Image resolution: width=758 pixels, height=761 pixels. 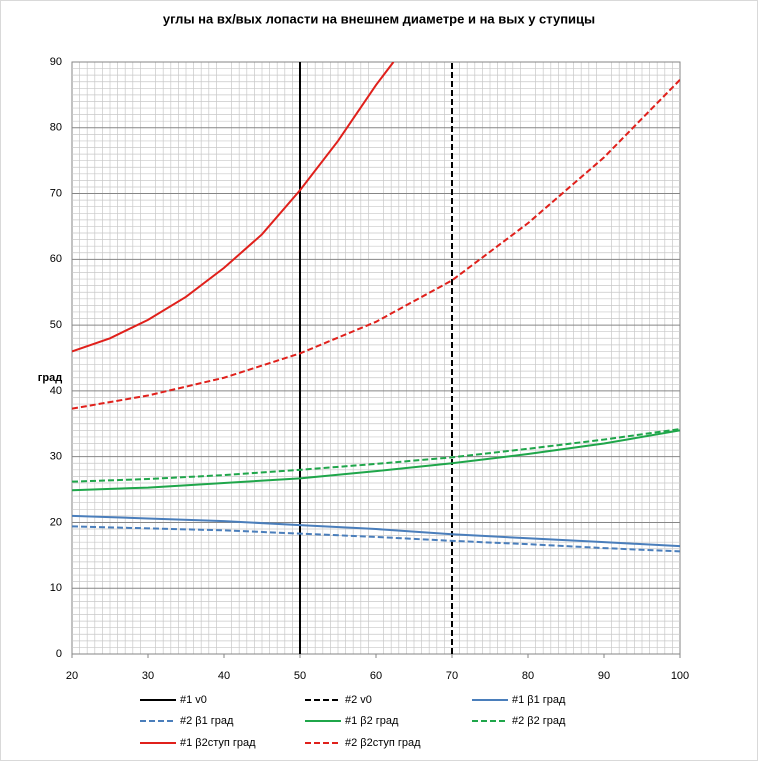 I want to click on x-tick-label: 50, so click(x=300, y=676).